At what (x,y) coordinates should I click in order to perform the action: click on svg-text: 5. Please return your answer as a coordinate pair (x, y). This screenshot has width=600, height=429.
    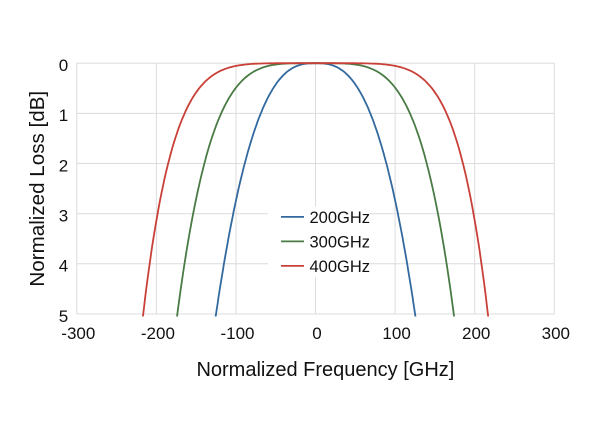
    Looking at the image, I should click on (63, 316).